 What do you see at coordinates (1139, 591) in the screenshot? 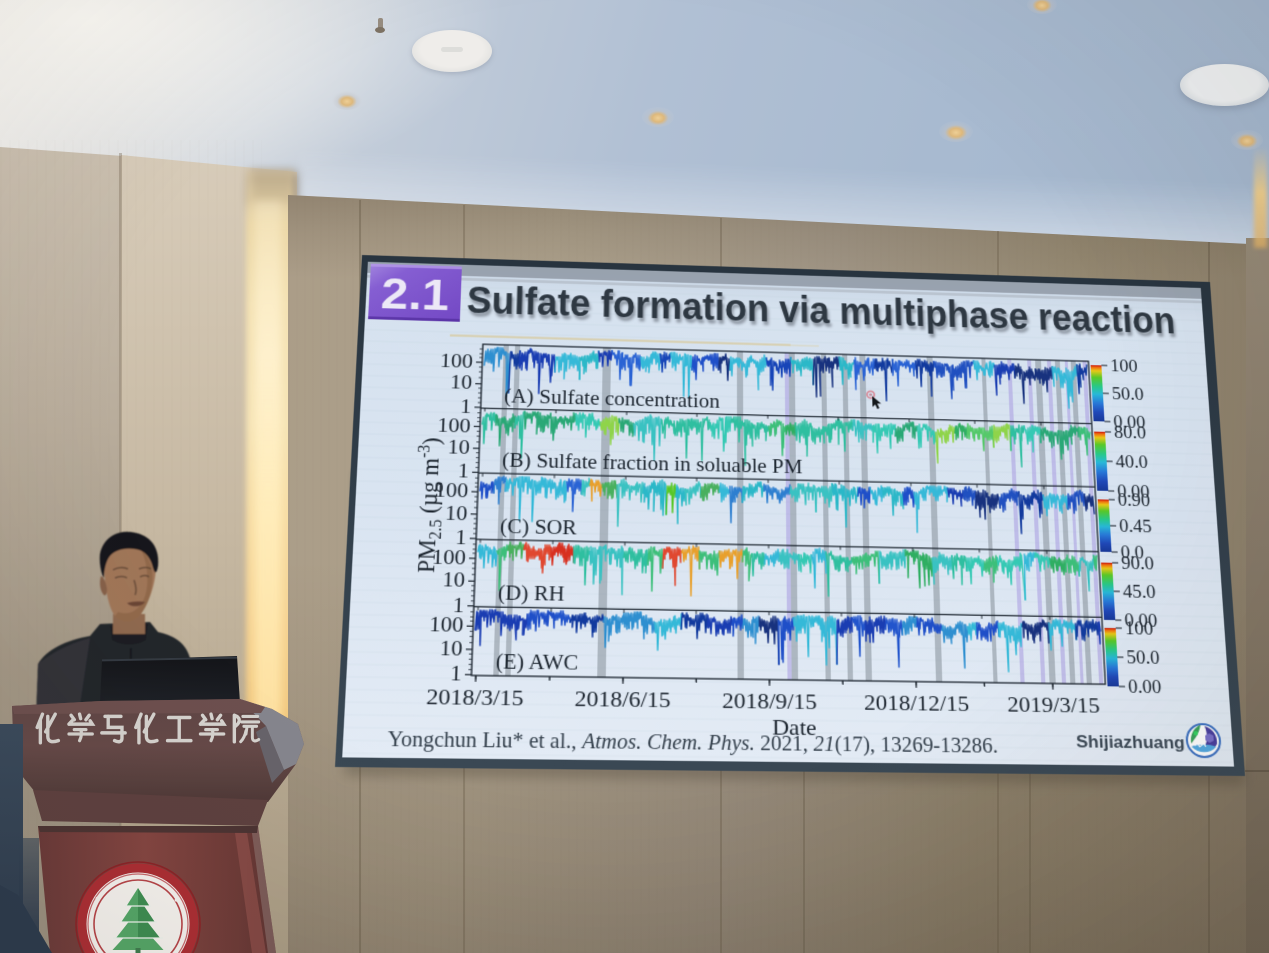
I see `svg-text: 45.0` at bounding box center [1139, 591].